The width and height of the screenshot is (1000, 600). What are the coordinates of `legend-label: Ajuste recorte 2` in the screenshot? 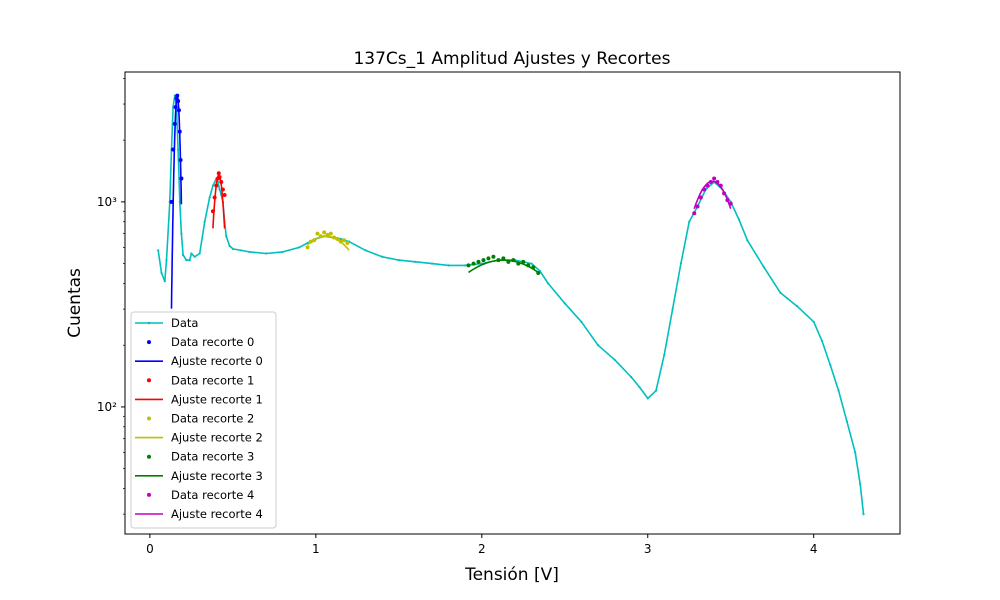 It's located at (217, 438).